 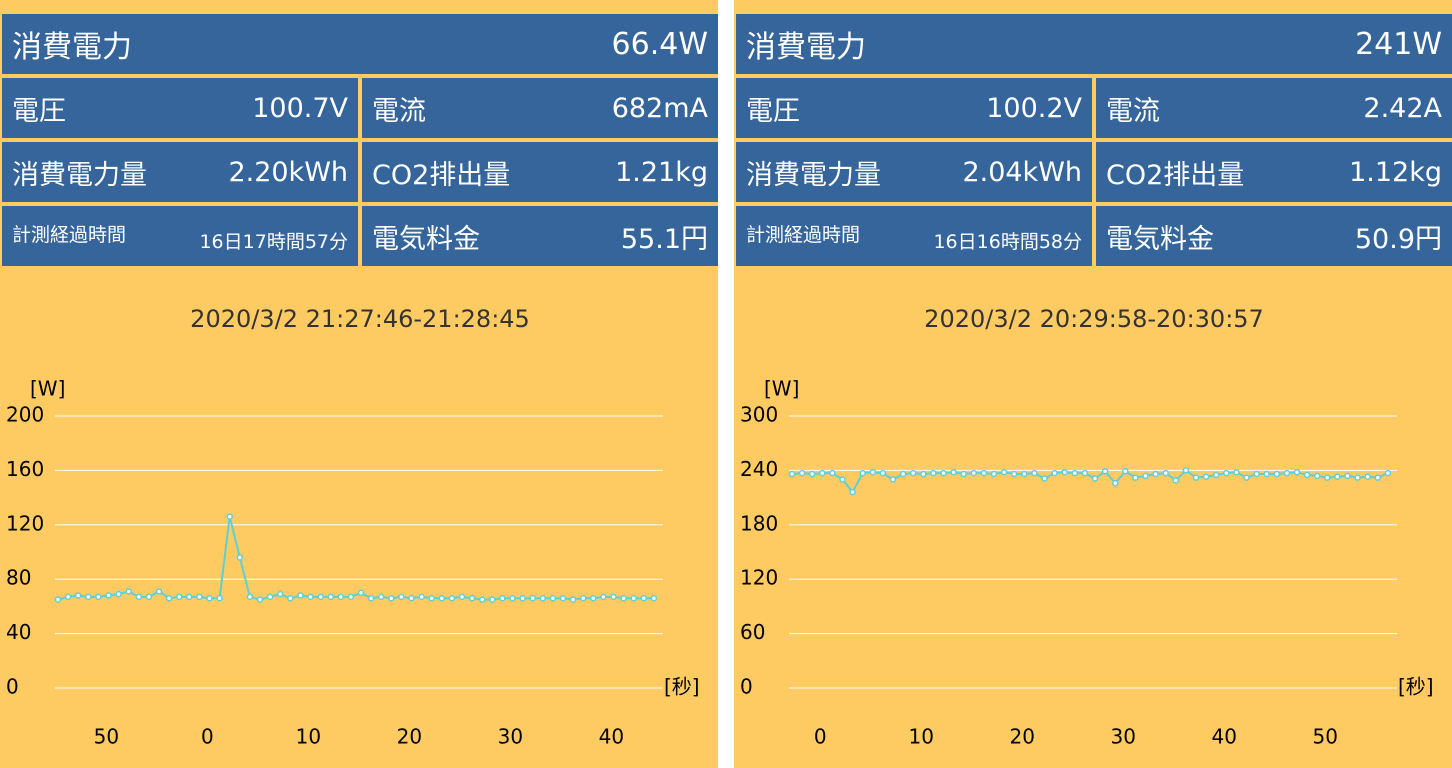 What do you see at coordinates (540, 108) in the screenshot?
I see `info-cell: 電流 682mA` at bounding box center [540, 108].